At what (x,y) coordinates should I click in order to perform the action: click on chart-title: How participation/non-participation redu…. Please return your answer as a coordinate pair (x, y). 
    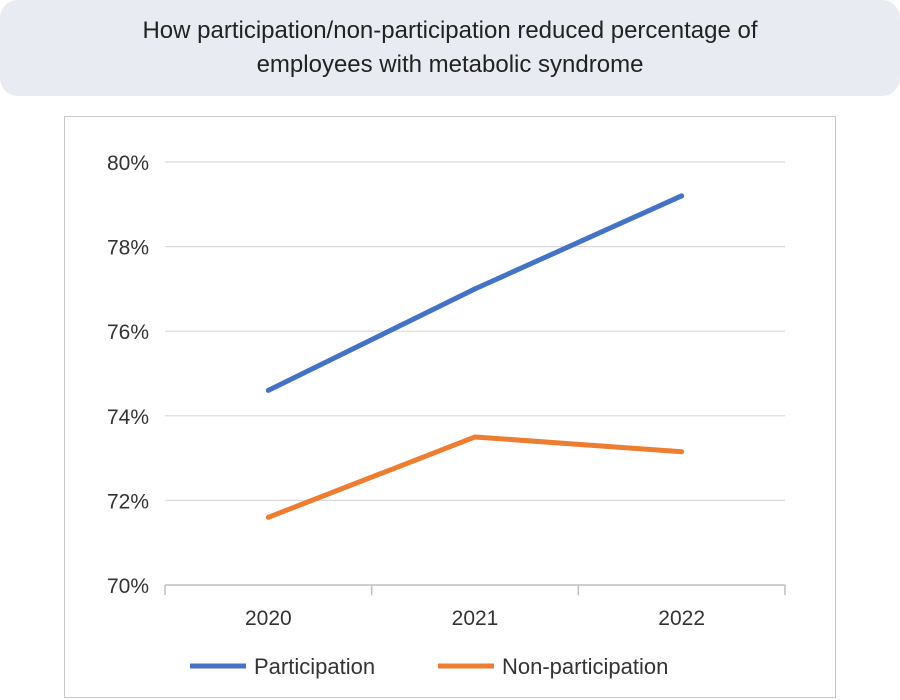
    Looking at the image, I should click on (450, 47).